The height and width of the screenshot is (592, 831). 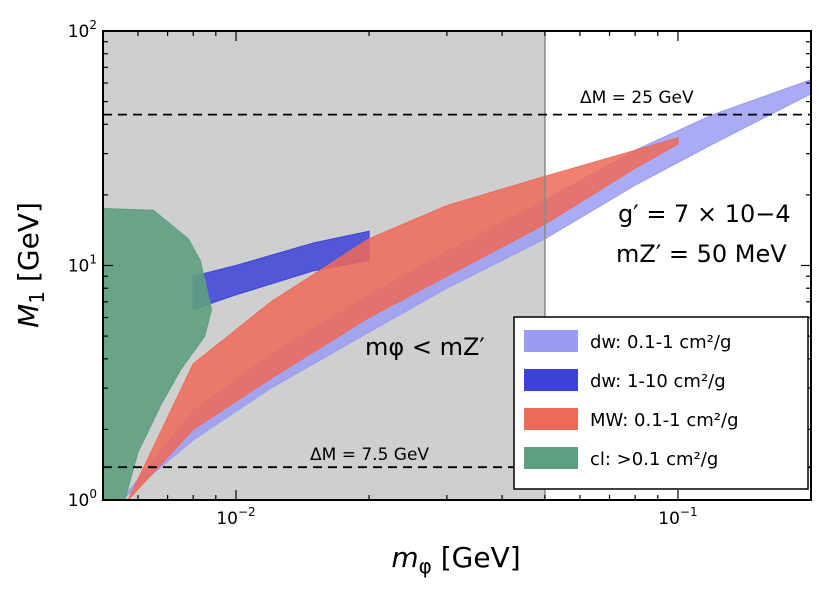 What do you see at coordinates (701, 254) in the screenshot?
I see `parameter-mediator-mass: mZ′ = 50 MeV` at bounding box center [701, 254].